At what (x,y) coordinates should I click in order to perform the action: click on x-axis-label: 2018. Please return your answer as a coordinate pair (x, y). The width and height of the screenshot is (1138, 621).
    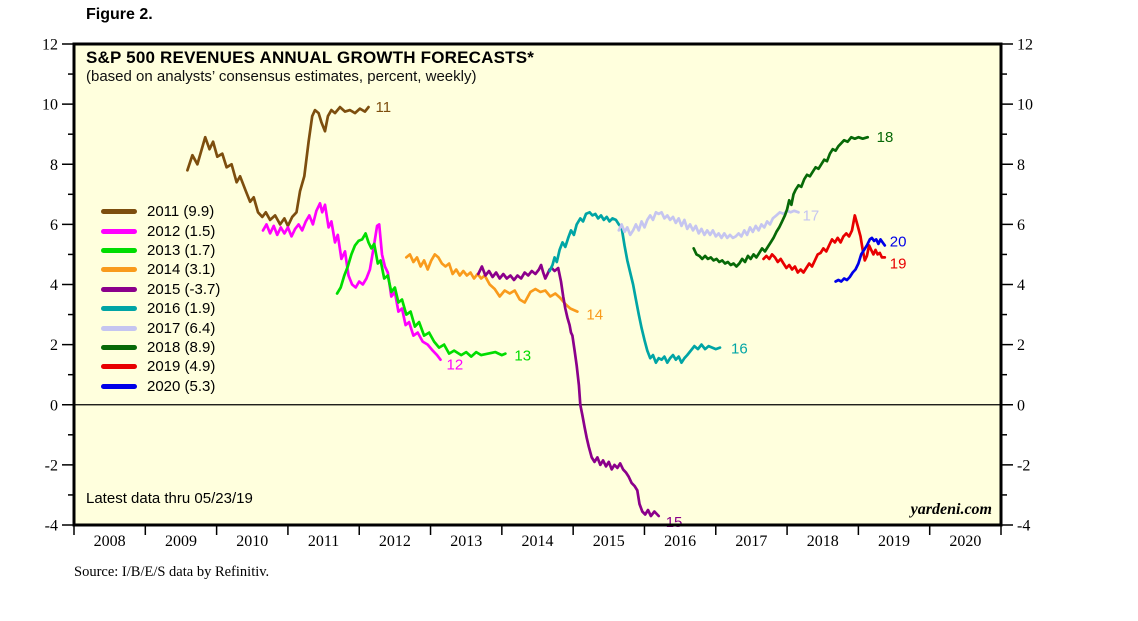
    Looking at the image, I should click on (823, 541).